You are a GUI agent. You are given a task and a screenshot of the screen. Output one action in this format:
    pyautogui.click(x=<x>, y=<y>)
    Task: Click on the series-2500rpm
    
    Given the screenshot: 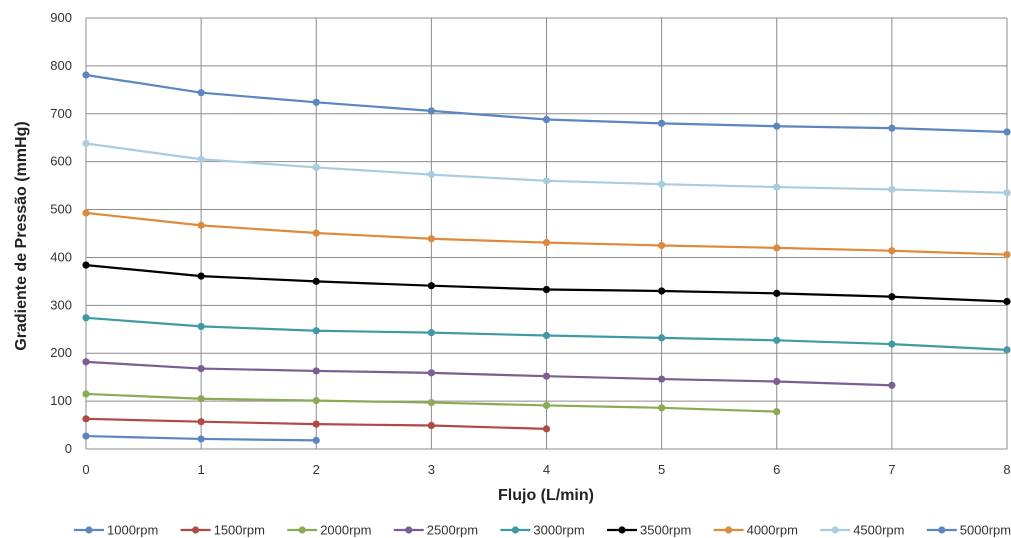 What is the action you would take?
    pyautogui.click(x=489, y=373)
    